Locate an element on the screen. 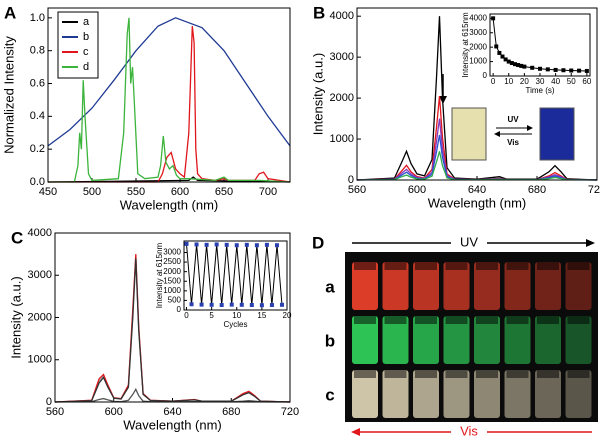 This screenshot has height=445, width=600. inset-background is located at coordinates (540, 45).